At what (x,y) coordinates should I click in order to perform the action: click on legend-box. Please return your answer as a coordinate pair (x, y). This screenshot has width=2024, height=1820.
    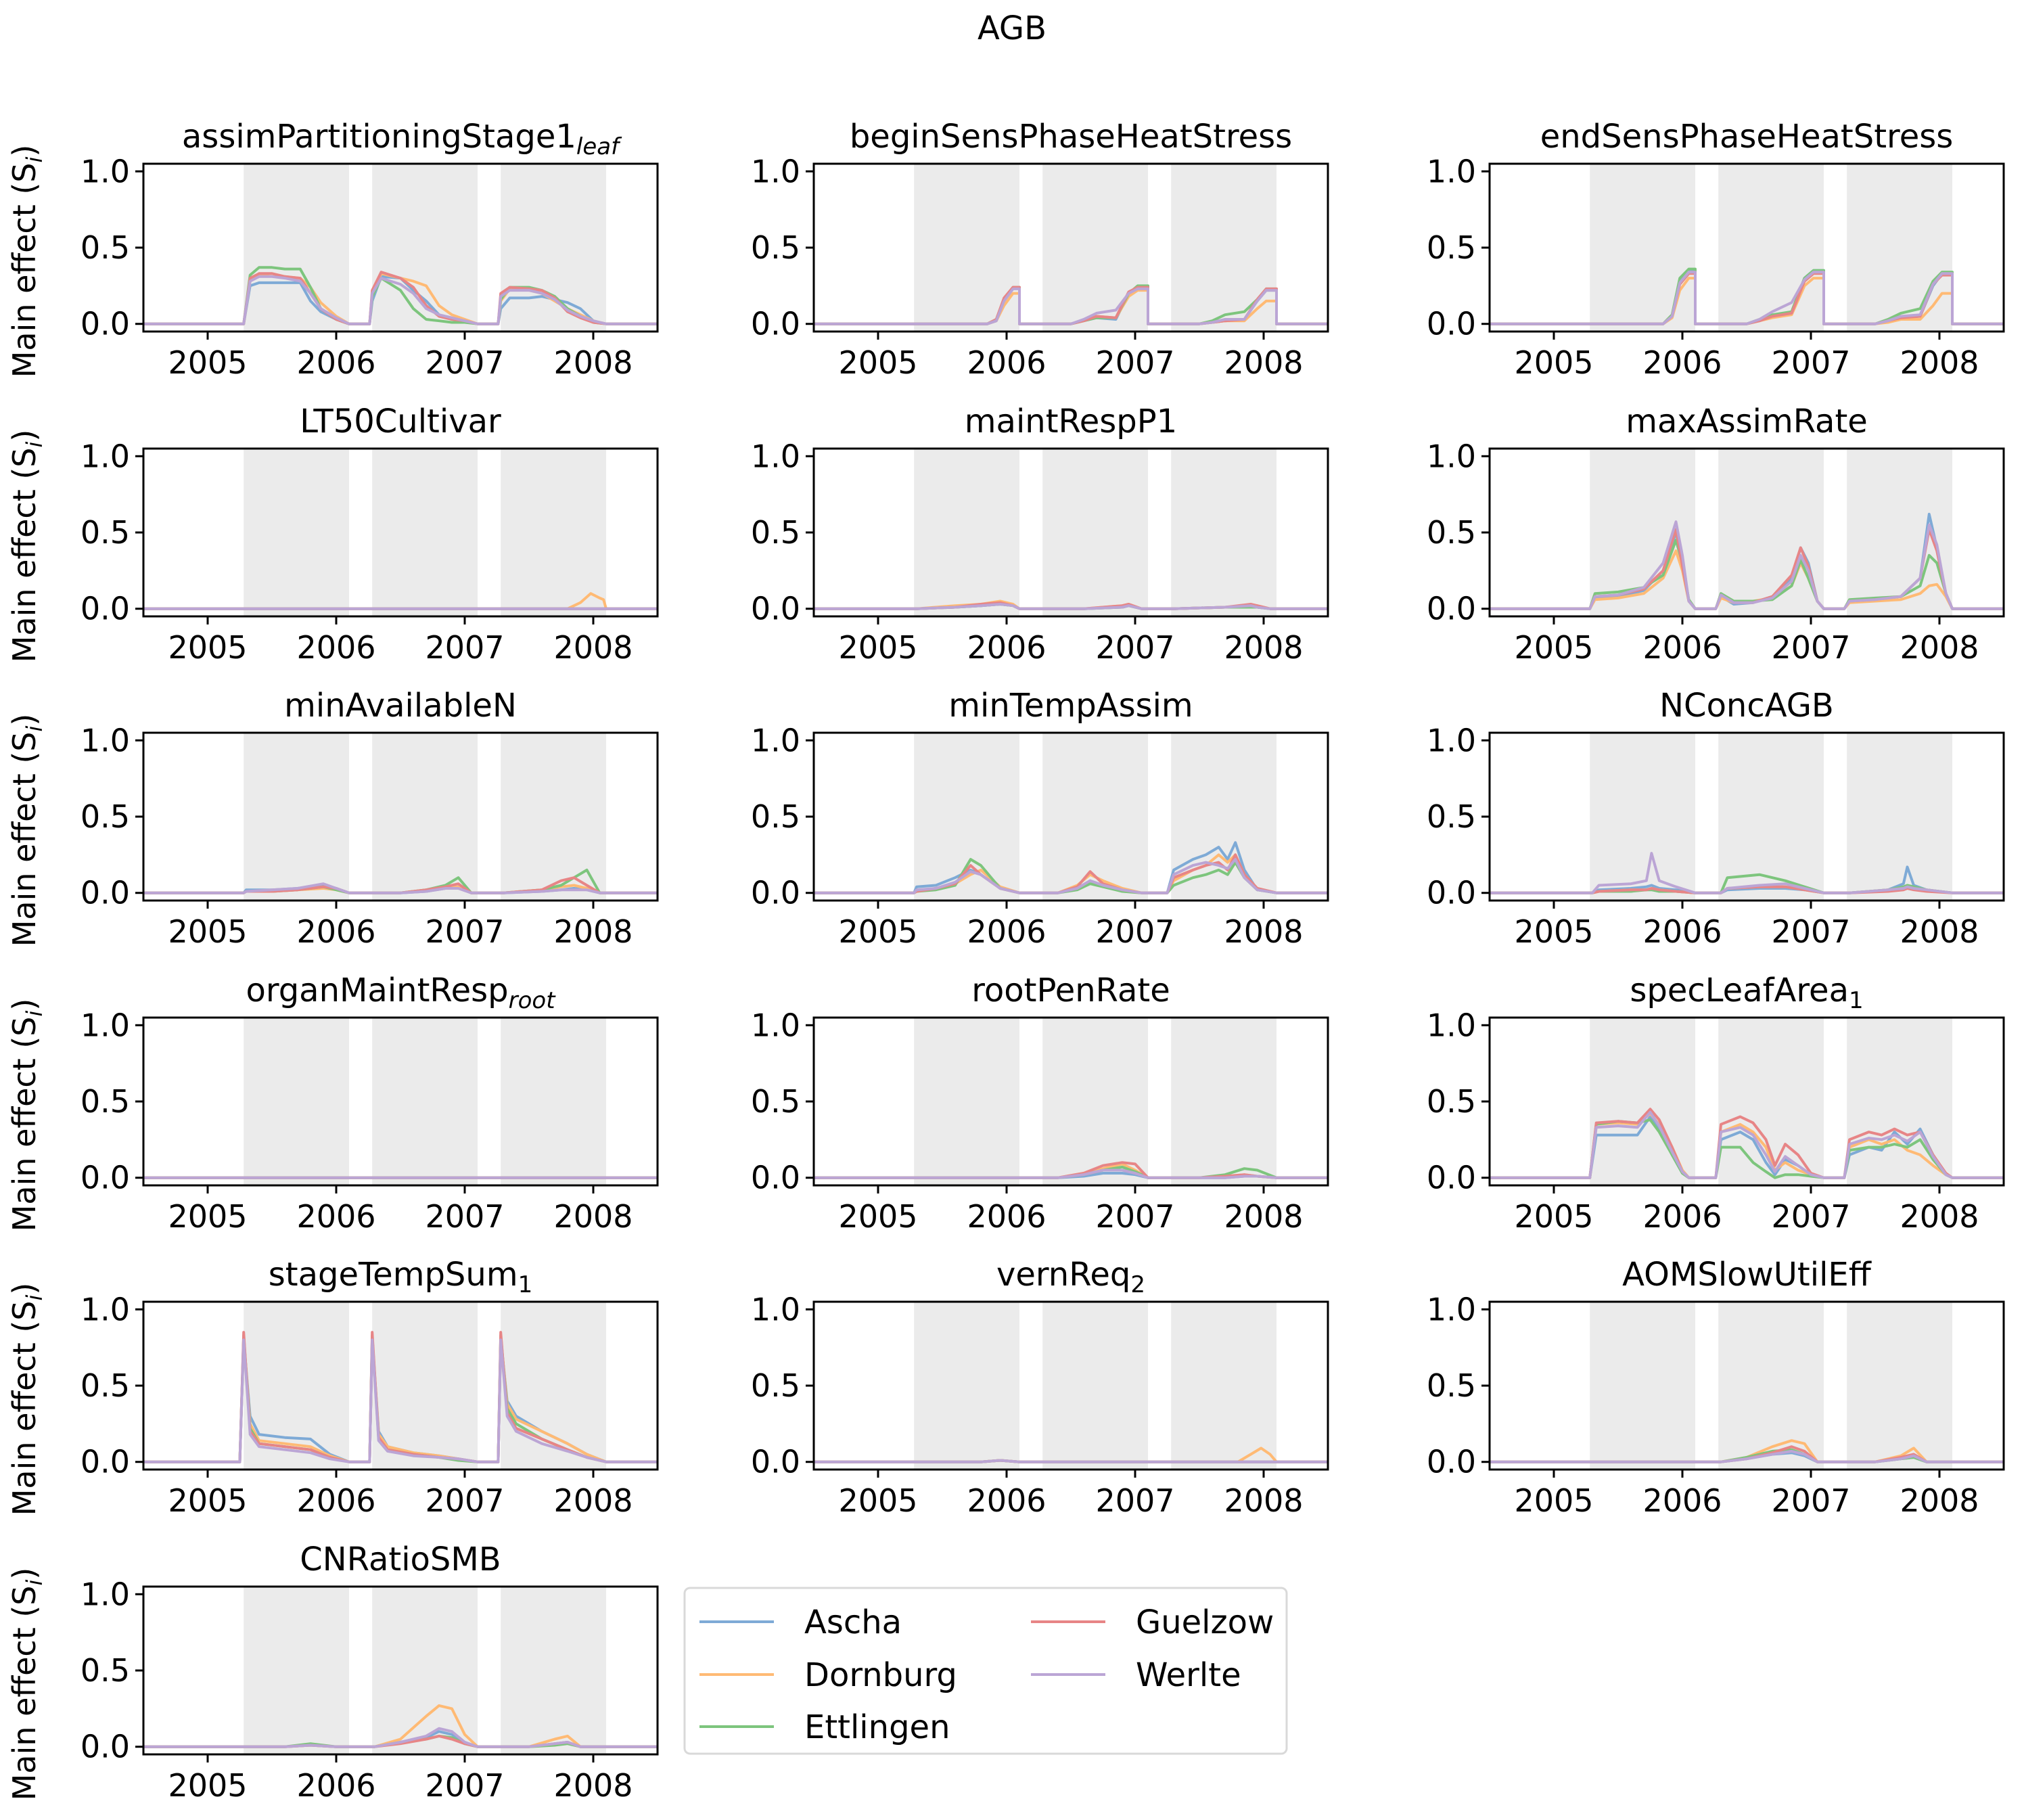
    Looking at the image, I should click on (986, 1671).